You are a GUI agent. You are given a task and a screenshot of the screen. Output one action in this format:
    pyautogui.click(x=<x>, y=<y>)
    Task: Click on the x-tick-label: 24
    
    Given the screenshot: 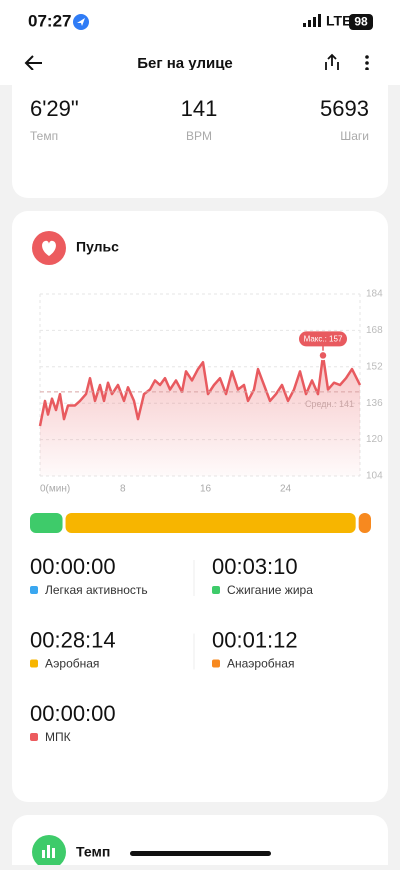 What is the action you would take?
    pyautogui.click(x=286, y=489)
    